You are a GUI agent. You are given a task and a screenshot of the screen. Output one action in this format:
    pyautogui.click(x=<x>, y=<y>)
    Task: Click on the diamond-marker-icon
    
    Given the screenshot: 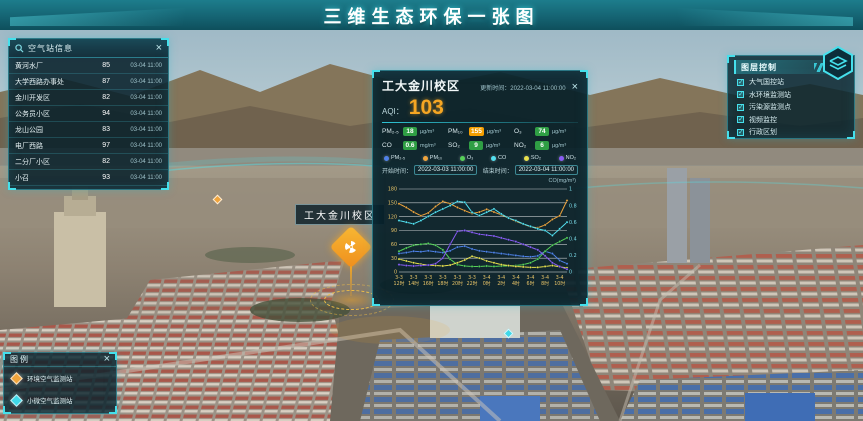 What is the action you would take?
    pyautogui.click(x=16, y=378)
    